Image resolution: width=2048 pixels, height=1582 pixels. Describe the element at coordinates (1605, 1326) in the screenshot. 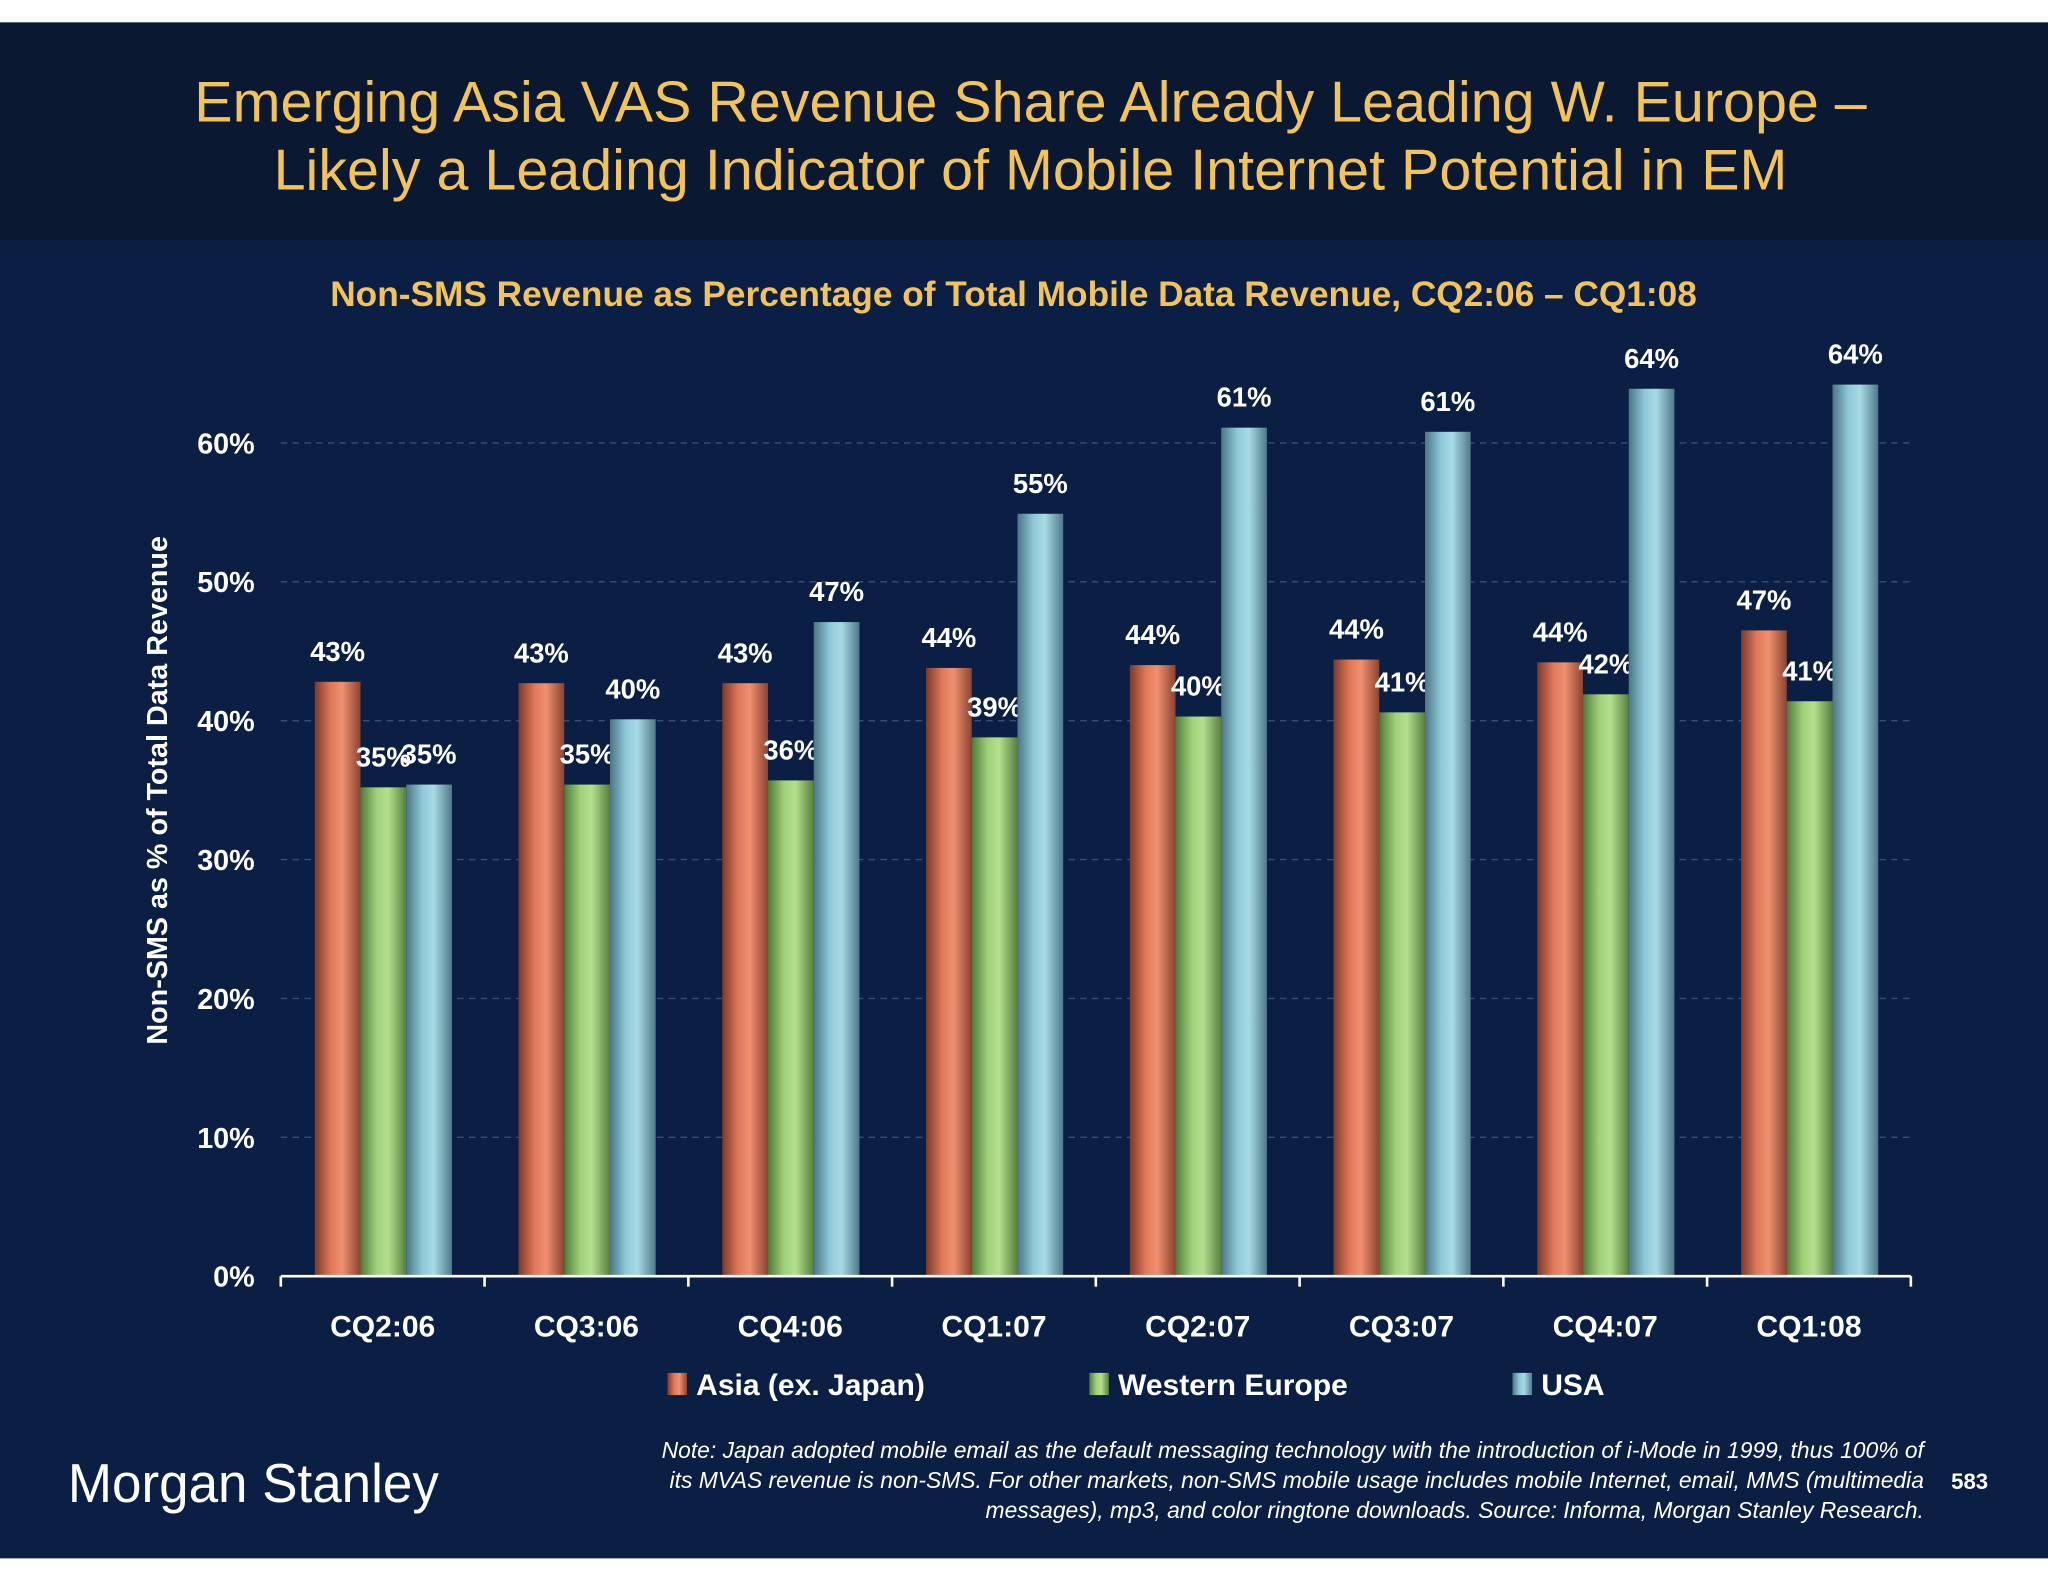

I see `x-tick-label: CQ4:07` at that location.